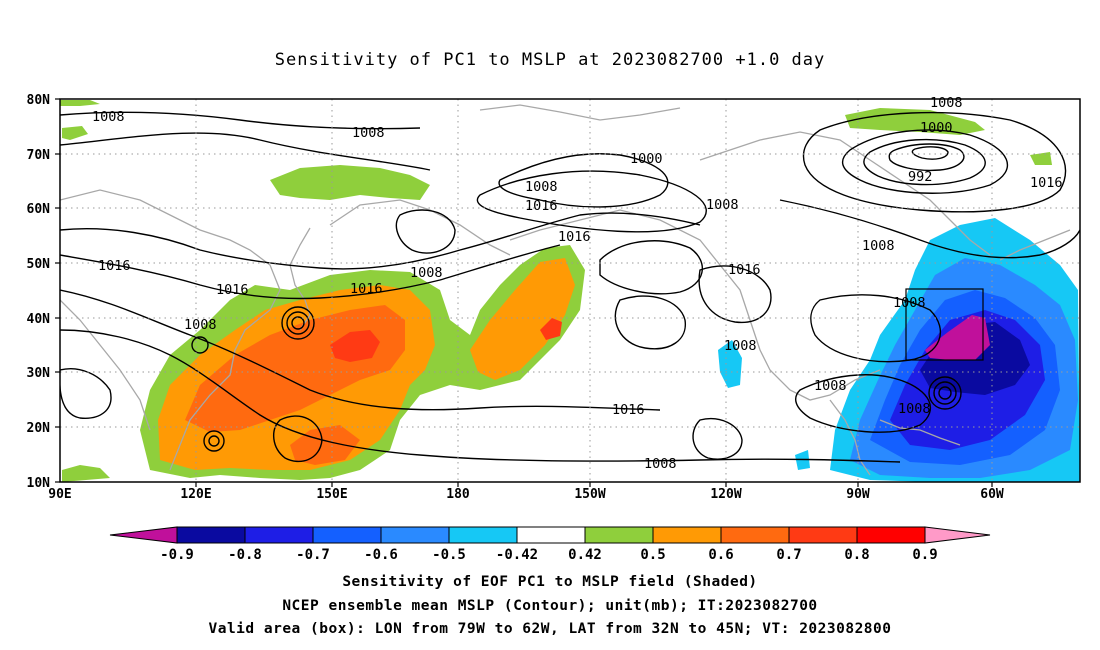  I want to click on colorbar-label: 0.7, so click(788, 555).